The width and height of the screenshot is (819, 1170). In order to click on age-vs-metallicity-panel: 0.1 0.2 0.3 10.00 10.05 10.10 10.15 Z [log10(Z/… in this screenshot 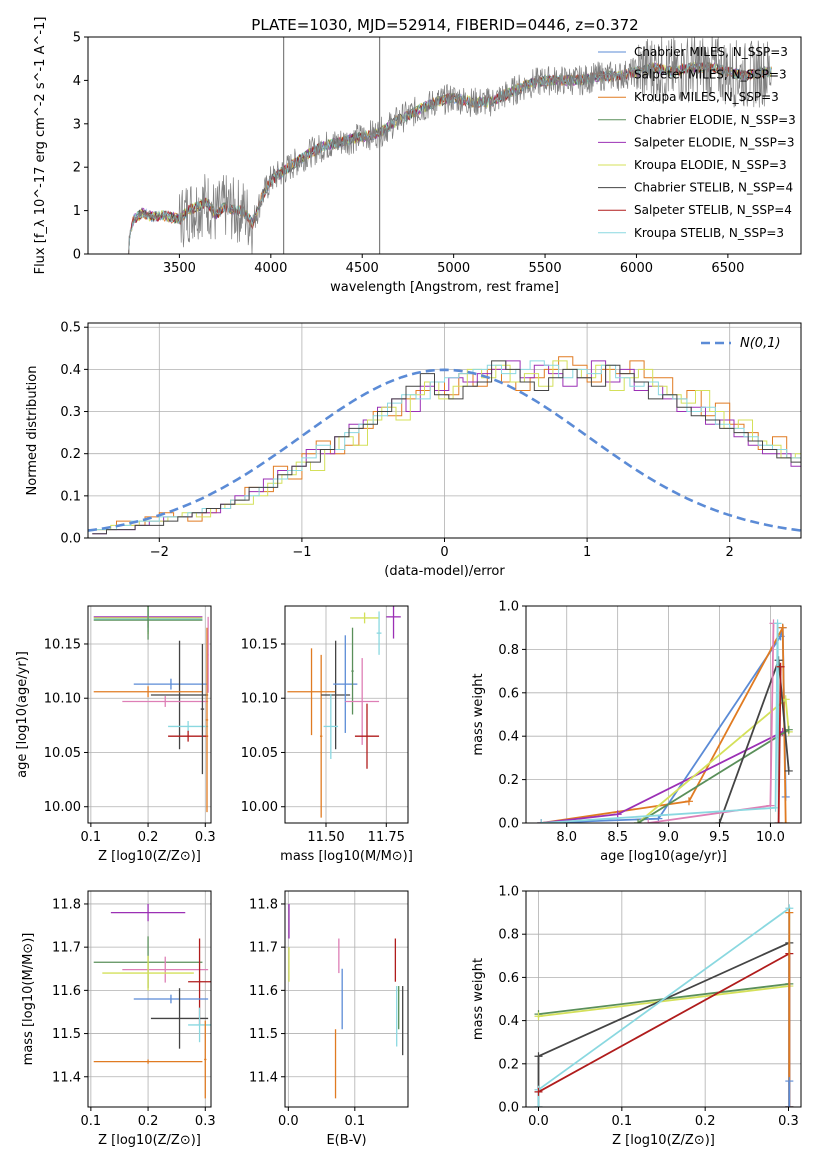, I will do `click(115, 734)`.